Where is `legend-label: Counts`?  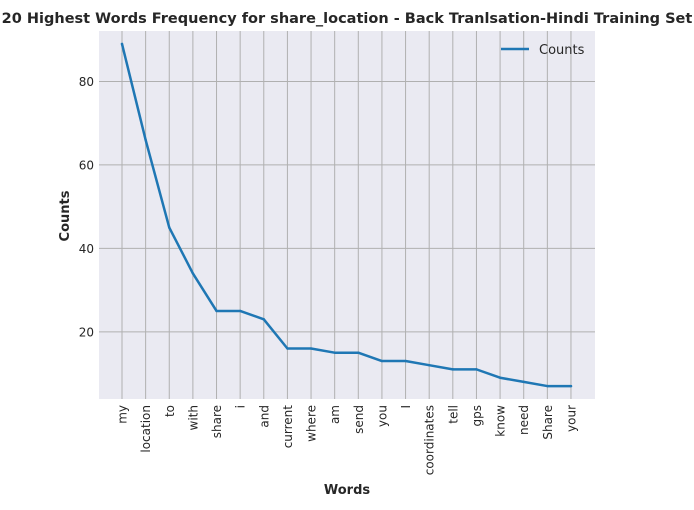
legend-label: Counts is located at coordinates (562, 50).